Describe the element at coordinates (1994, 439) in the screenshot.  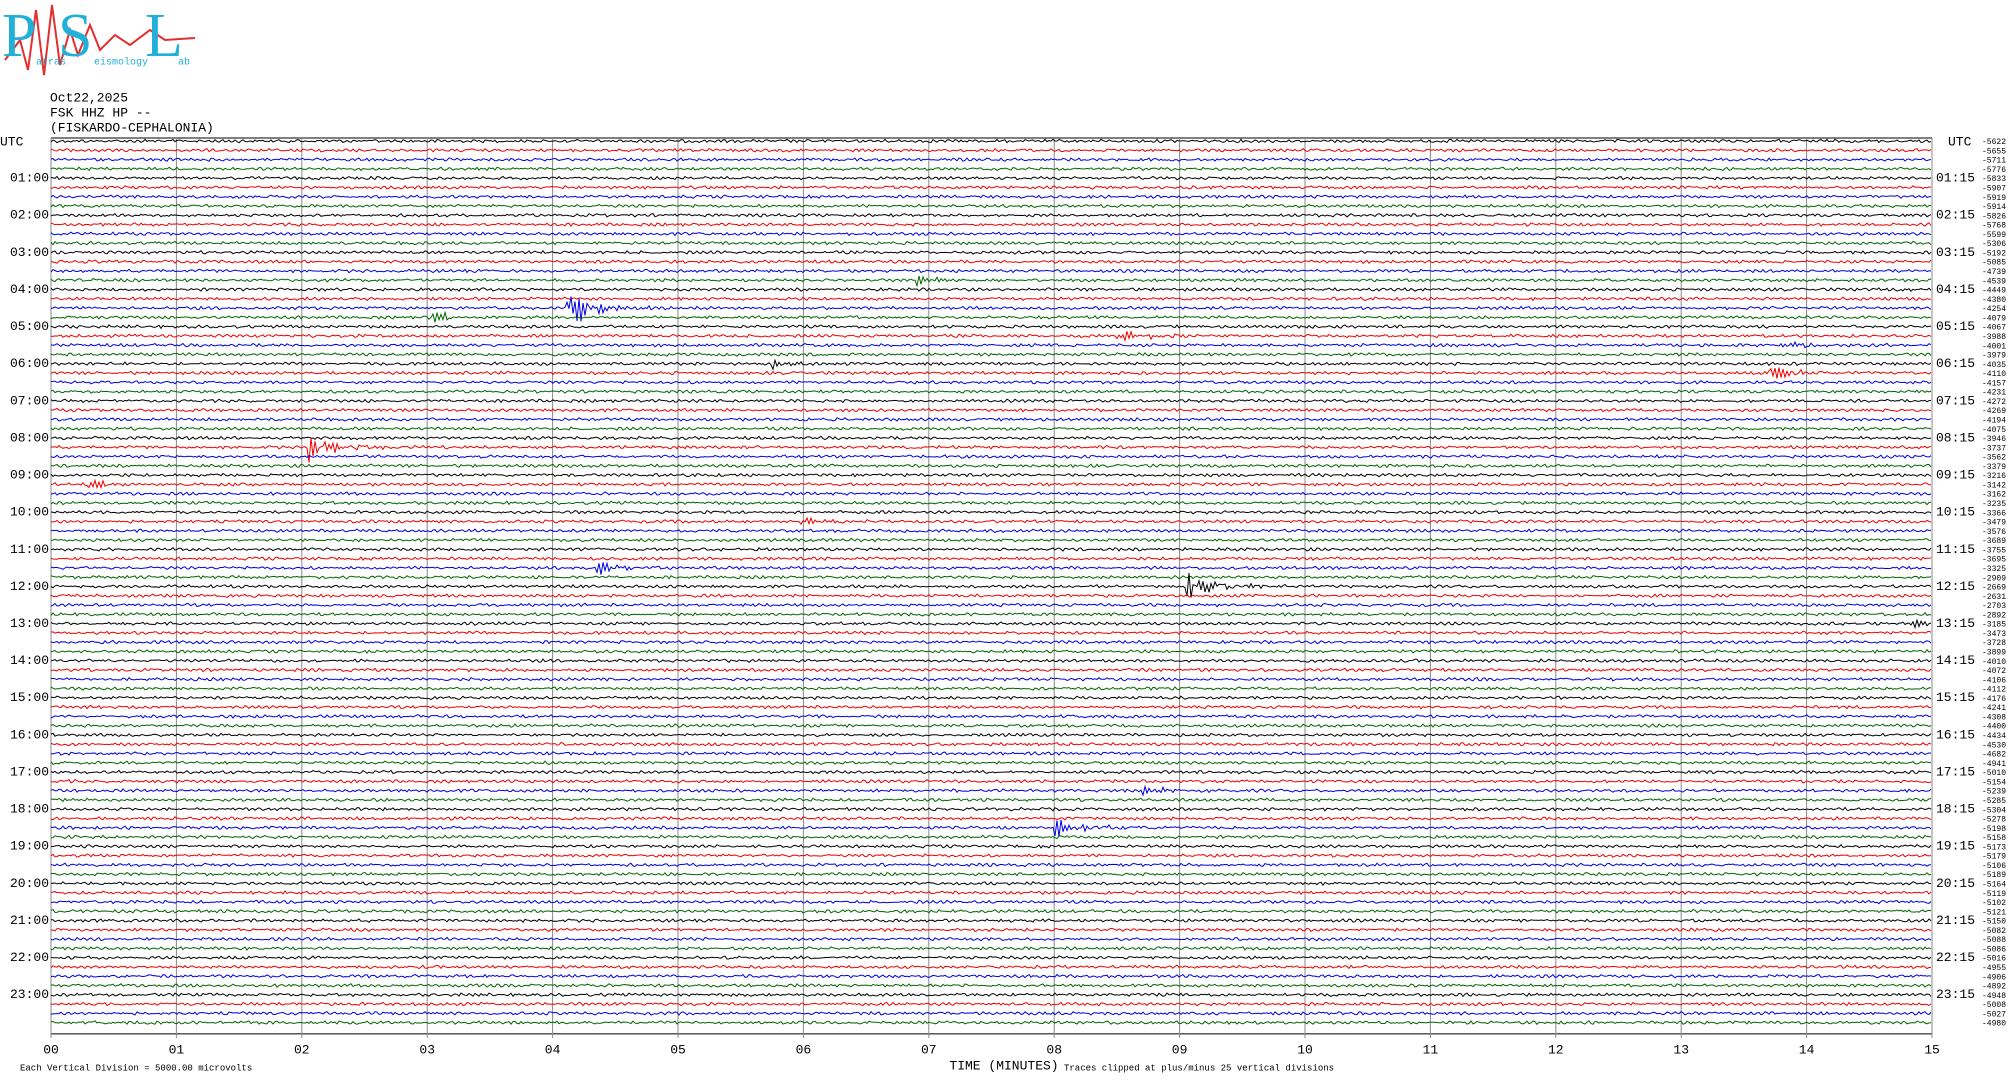
I see `offset-label: -3946` at that location.